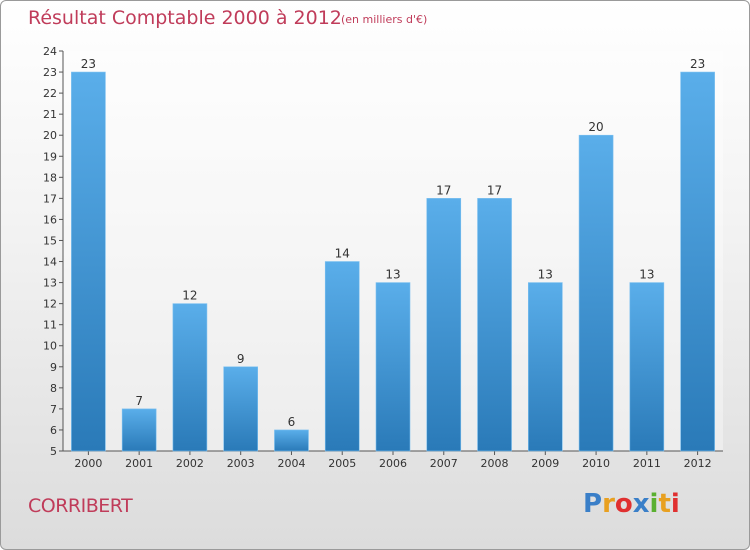  What do you see at coordinates (80, 506) in the screenshot?
I see `commune-name: CORRIBERT` at bounding box center [80, 506].